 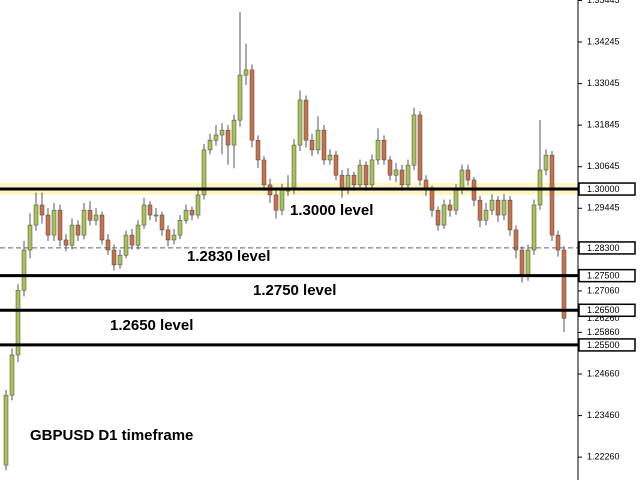 I want to click on level-annotation: 1.2750 level, so click(x=294, y=290).